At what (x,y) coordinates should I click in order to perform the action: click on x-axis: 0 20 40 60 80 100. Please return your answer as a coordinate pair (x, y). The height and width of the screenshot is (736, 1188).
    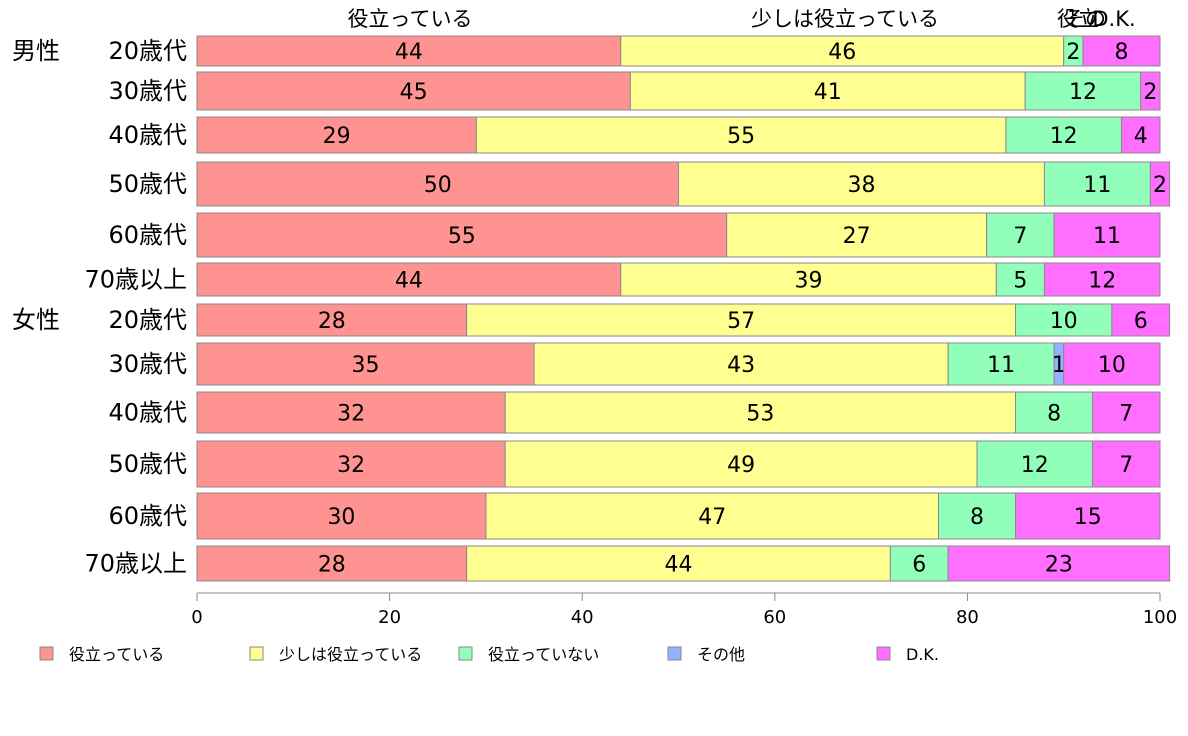
    Looking at the image, I should click on (684, 610).